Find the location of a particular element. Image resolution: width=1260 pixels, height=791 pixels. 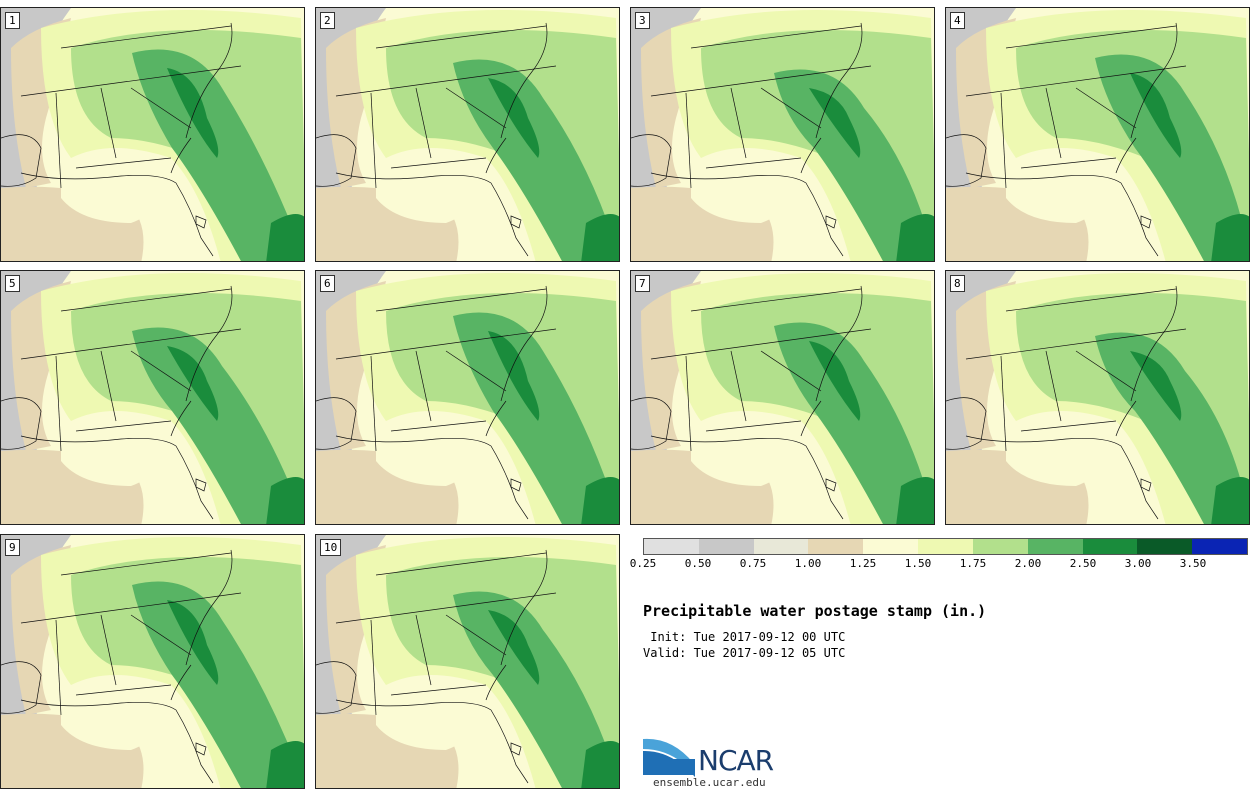

init-time: Init: Tue 2017-09-12 00 UTC is located at coordinates (744, 637).